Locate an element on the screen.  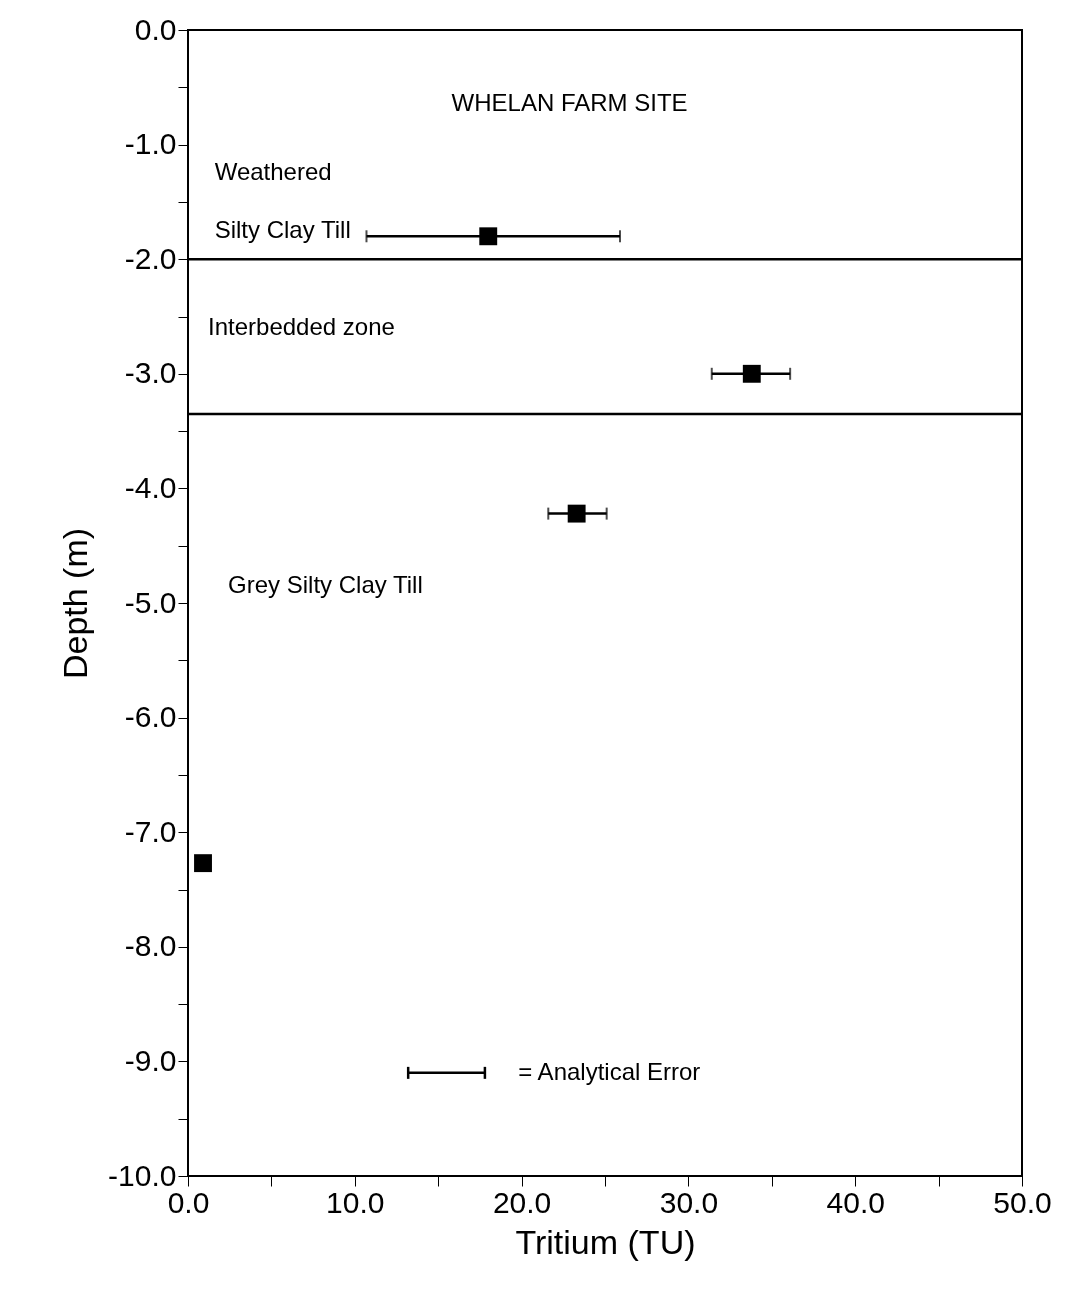
y-tick-label: -5.0 is located at coordinates (150, 602).